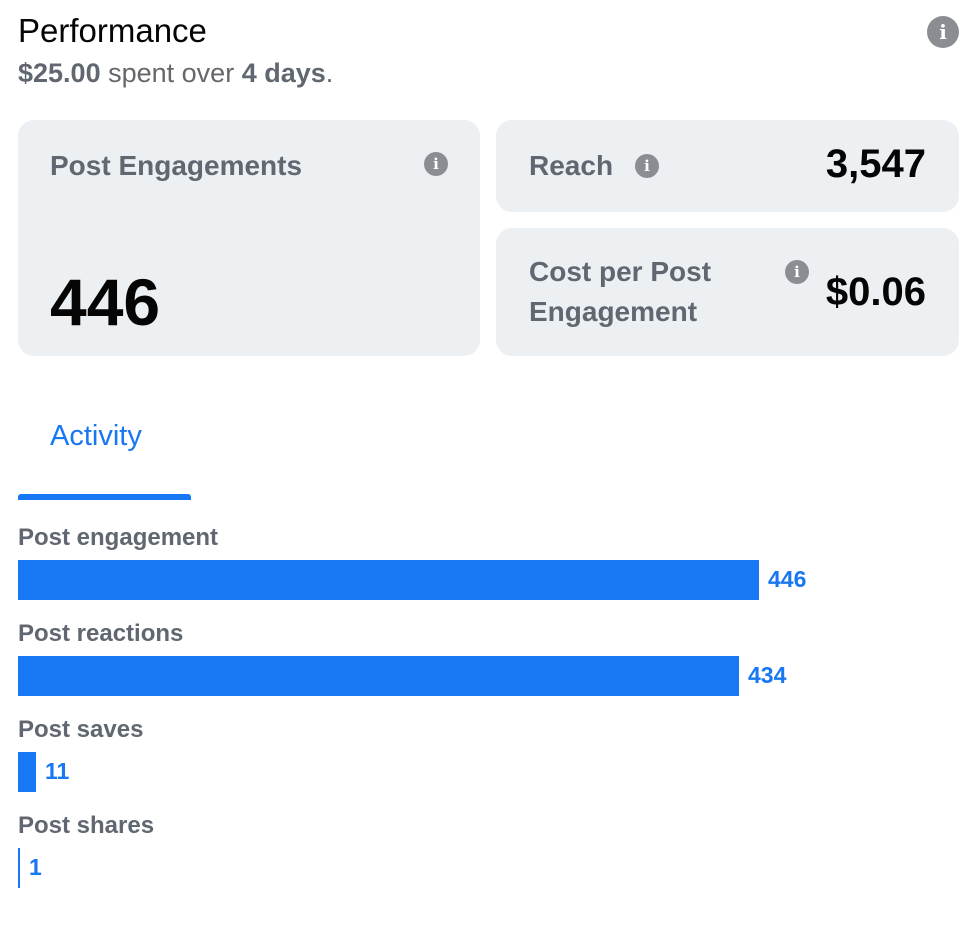 The width and height of the screenshot is (978, 926). What do you see at coordinates (171, 73) in the screenshot?
I see `spend-middle-text: spent over` at bounding box center [171, 73].